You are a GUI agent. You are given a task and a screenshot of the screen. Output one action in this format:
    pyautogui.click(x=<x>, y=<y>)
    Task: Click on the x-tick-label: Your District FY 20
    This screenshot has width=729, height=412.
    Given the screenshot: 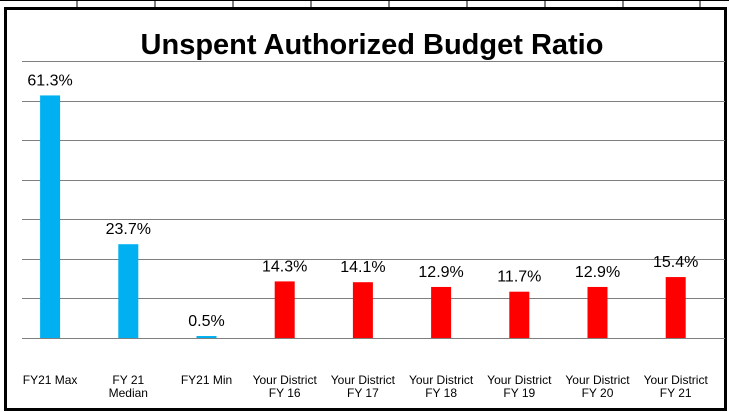 What is the action you would take?
    pyautogui.click(x=597, y=386)
    